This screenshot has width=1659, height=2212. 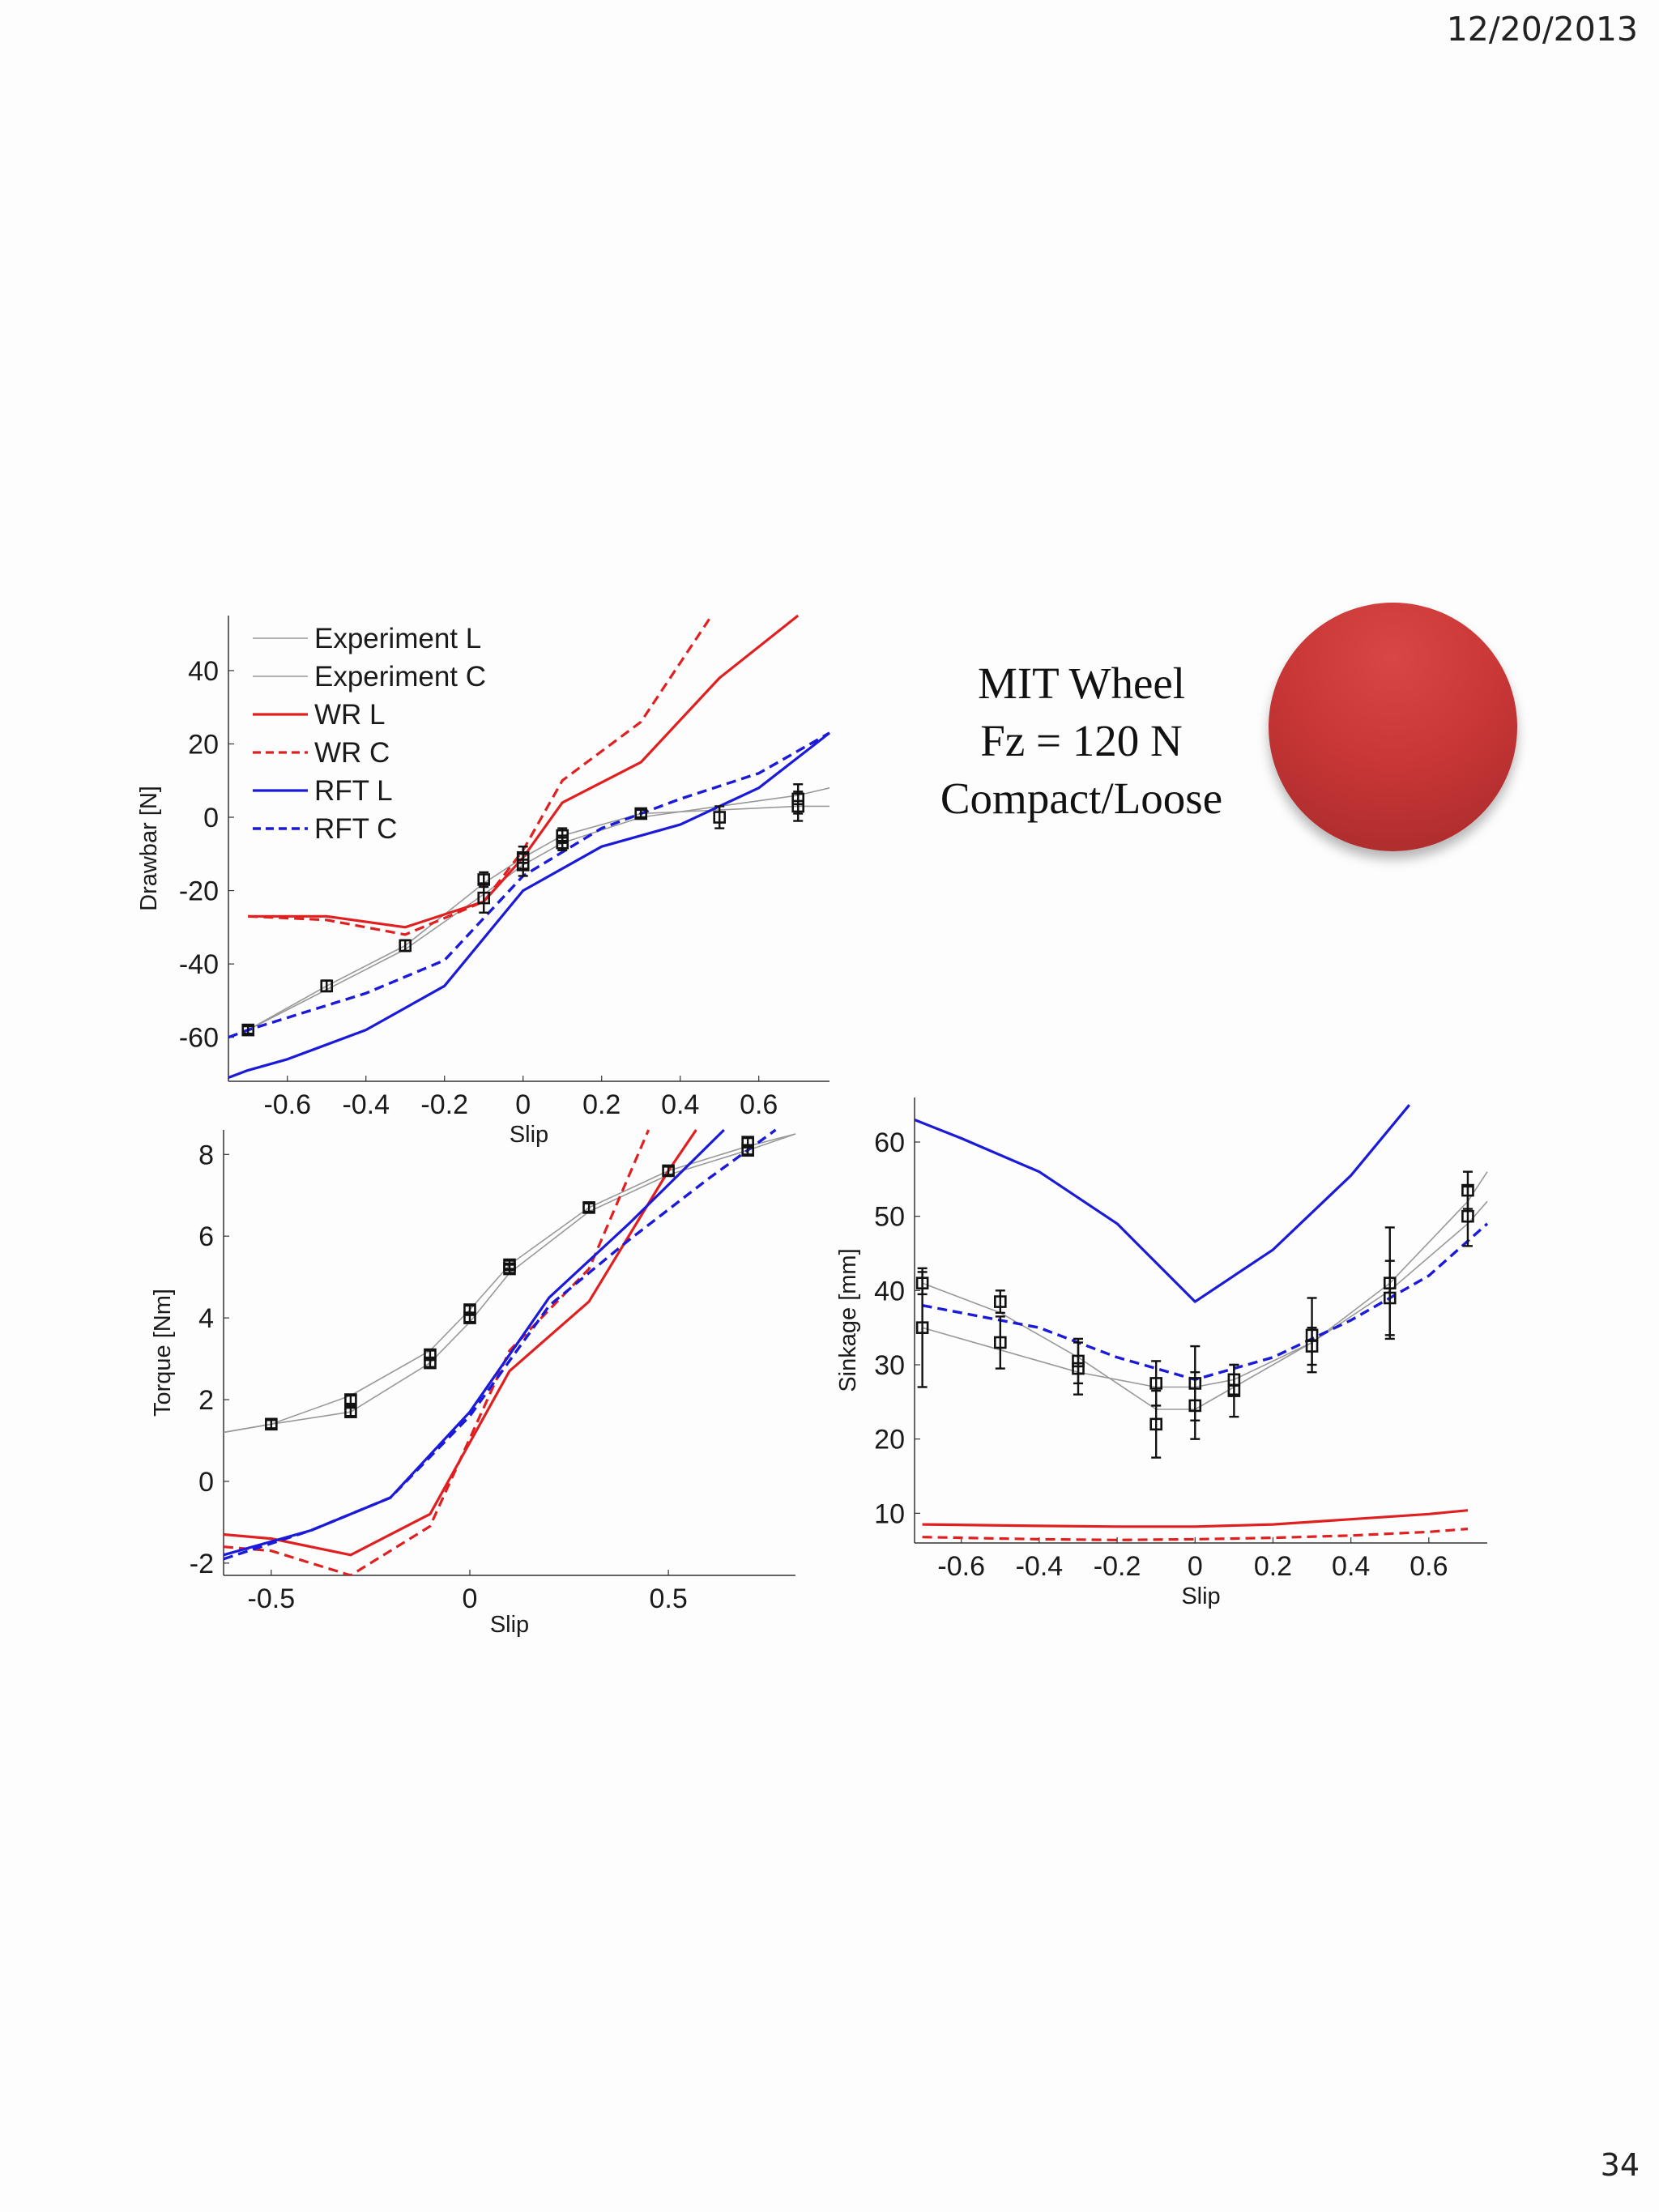 I want to click on drawbar-y-tick-label: -60, so click(x=199, y=1038).